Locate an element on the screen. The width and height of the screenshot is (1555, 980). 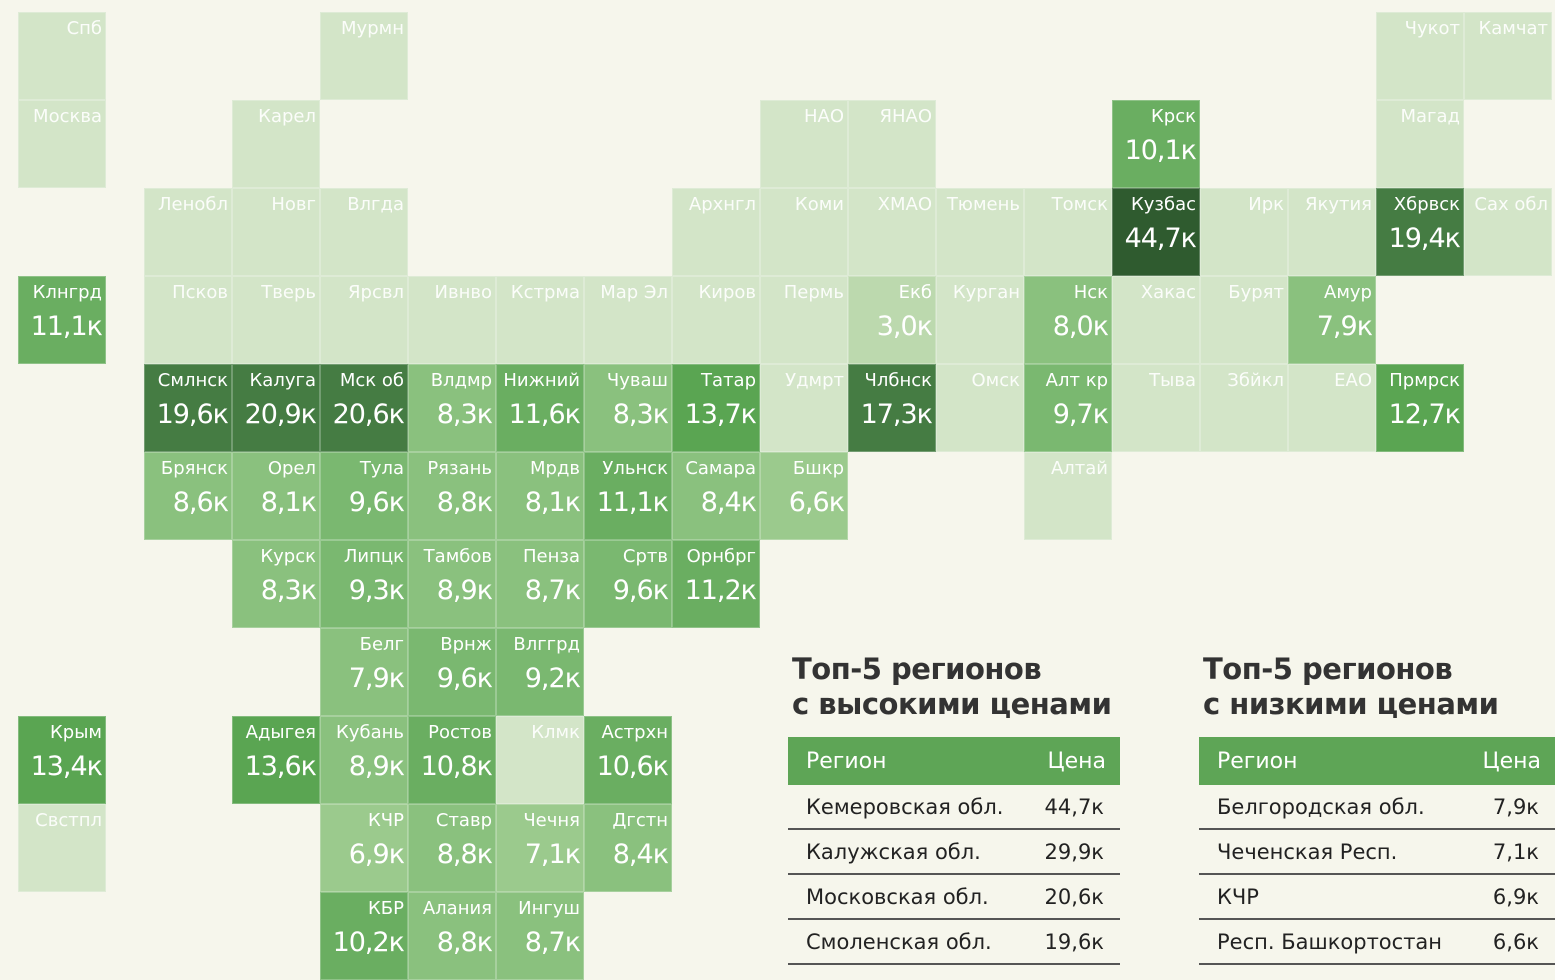
region-name: Адыгея is located at coordinates (280, 732).